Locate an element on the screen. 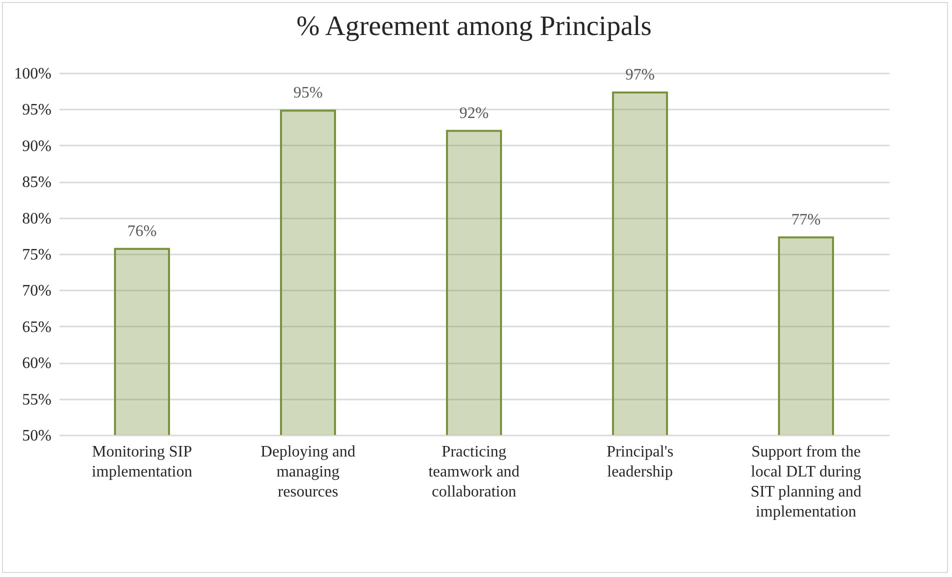  x-tick-label: Principal's leadership is located at coordinates (640, 462).